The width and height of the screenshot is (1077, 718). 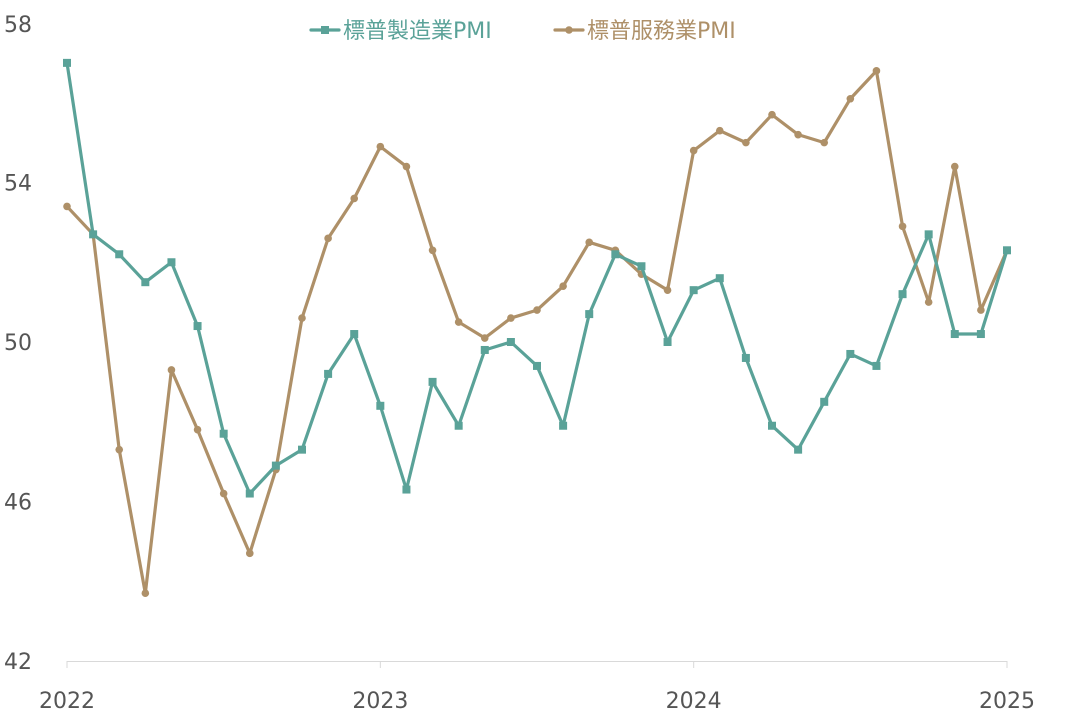 What do you see at coordinates (18, 662) in the screenshot?
I see `y-tick-label: 42` at bounding box center [18, 662].